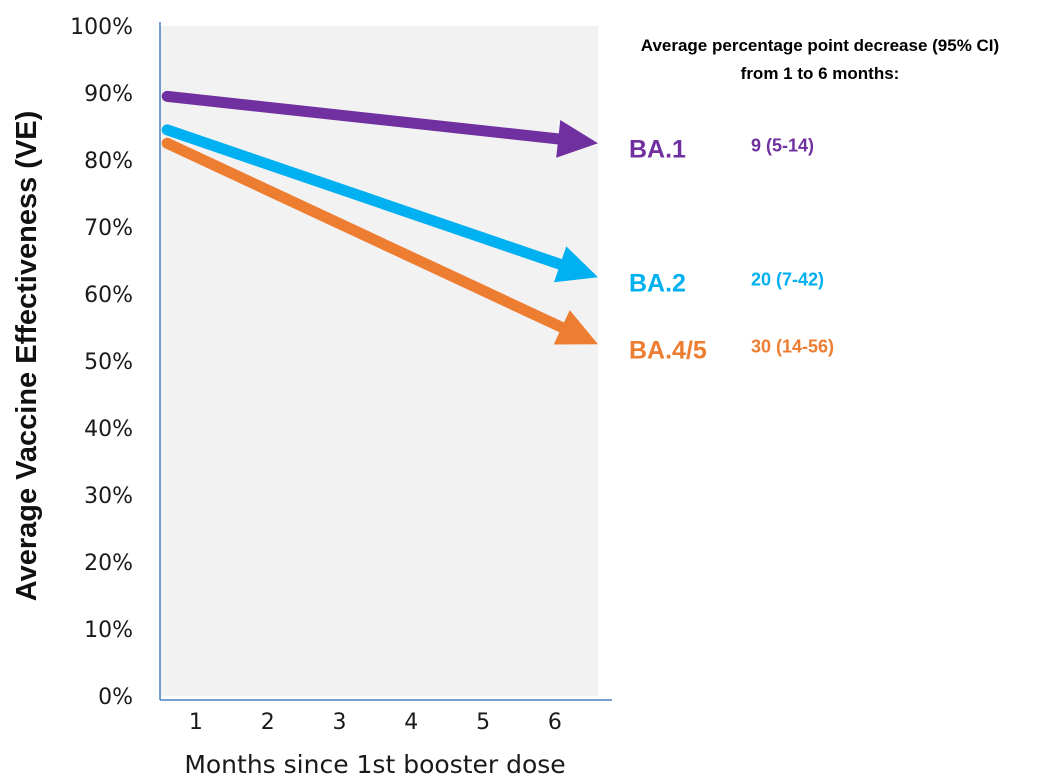 This screenshot has height=782, width=1043. I want to click on y-tick-label: 70%, so click(108, 228).